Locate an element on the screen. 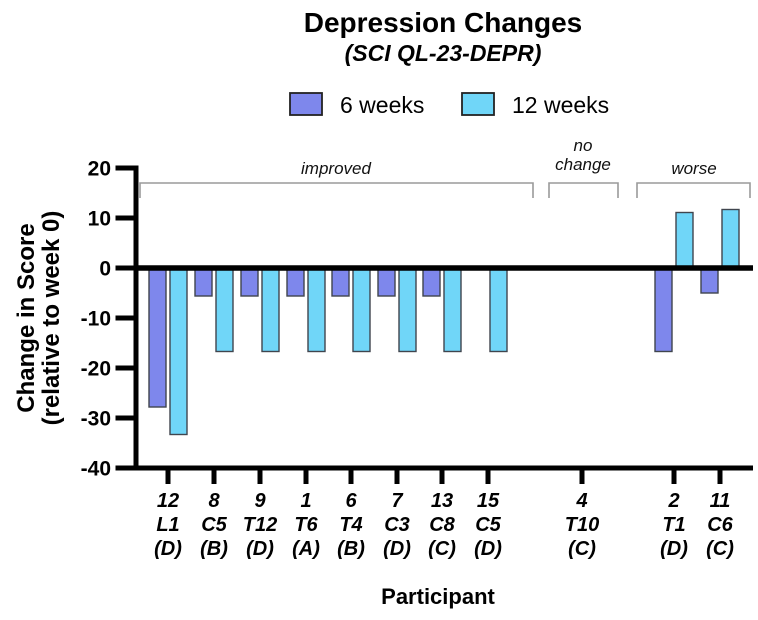 The height and width of the screenshot is (620, 758). y-axis-ticks: 20 10 0 -10 -20 -30 -40 is located at coordinates (107, 319).